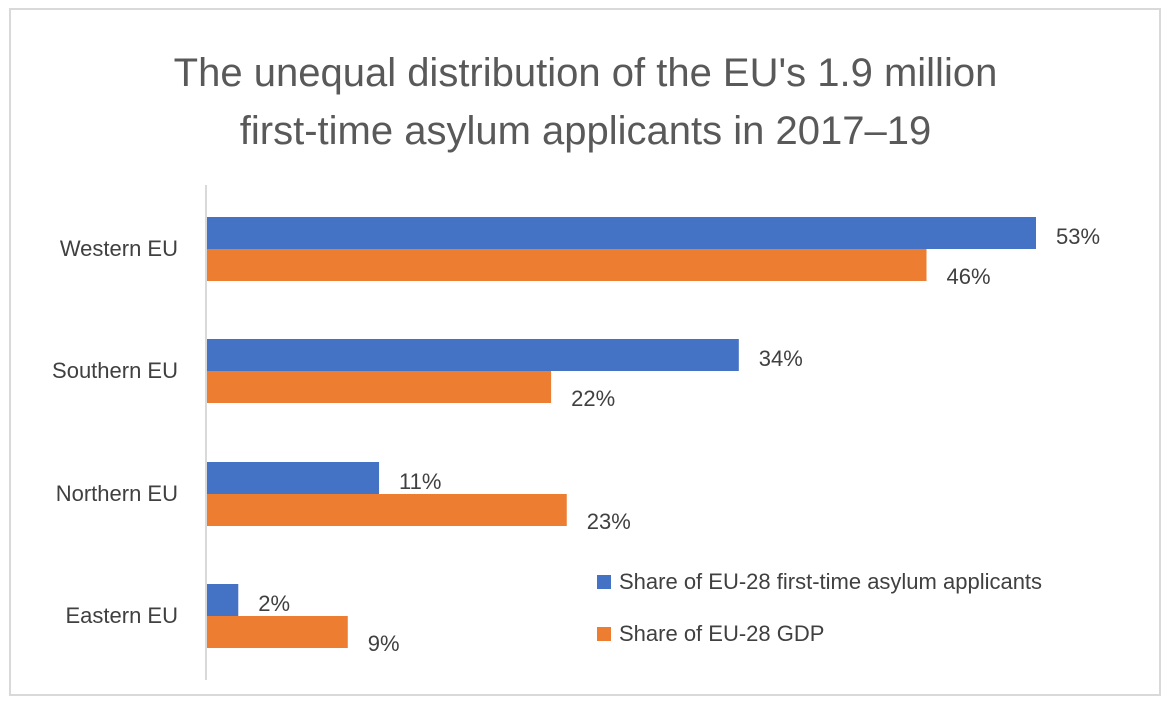 This screenshot has height=704, width=1171. I want to click on category-label-northern-eu: Northern EU, so click(117, 493).